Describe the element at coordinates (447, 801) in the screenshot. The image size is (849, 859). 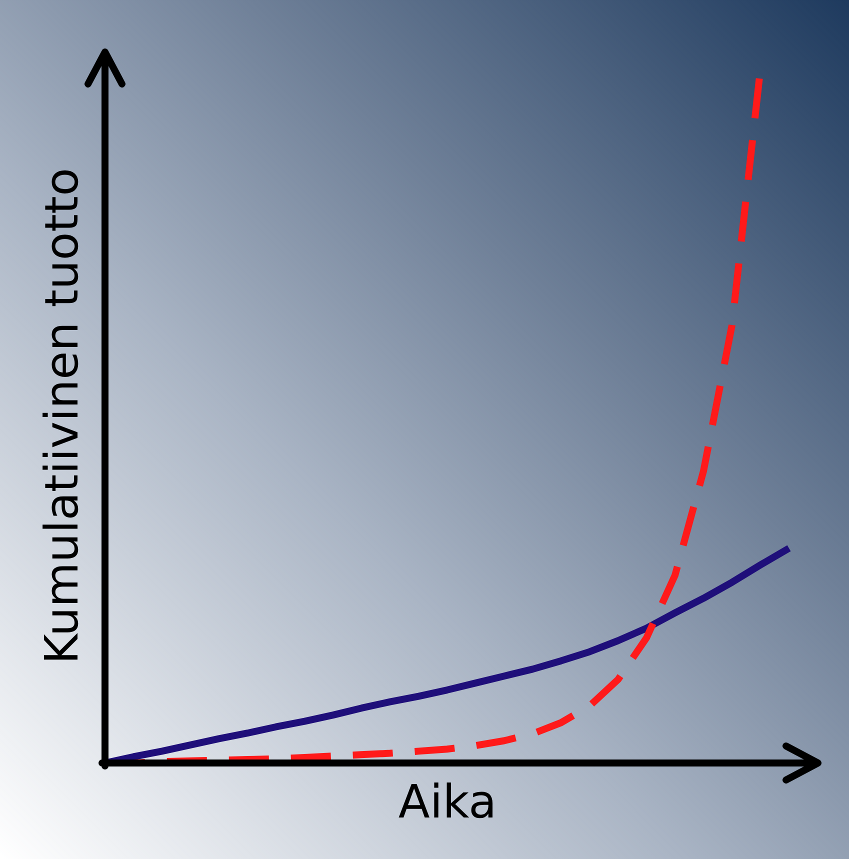
I see `x-axis-title: Aika` at that location.